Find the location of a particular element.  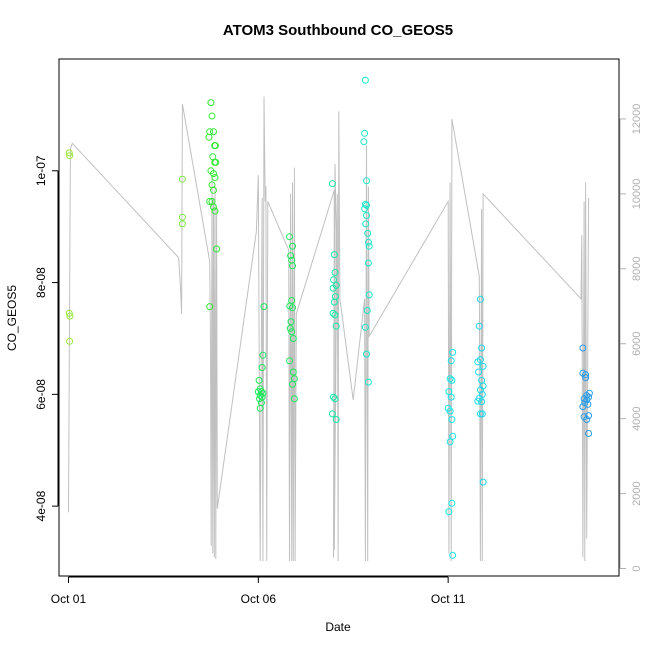

x-tick-label: Oct 11 is located at coordinates (448, 599).